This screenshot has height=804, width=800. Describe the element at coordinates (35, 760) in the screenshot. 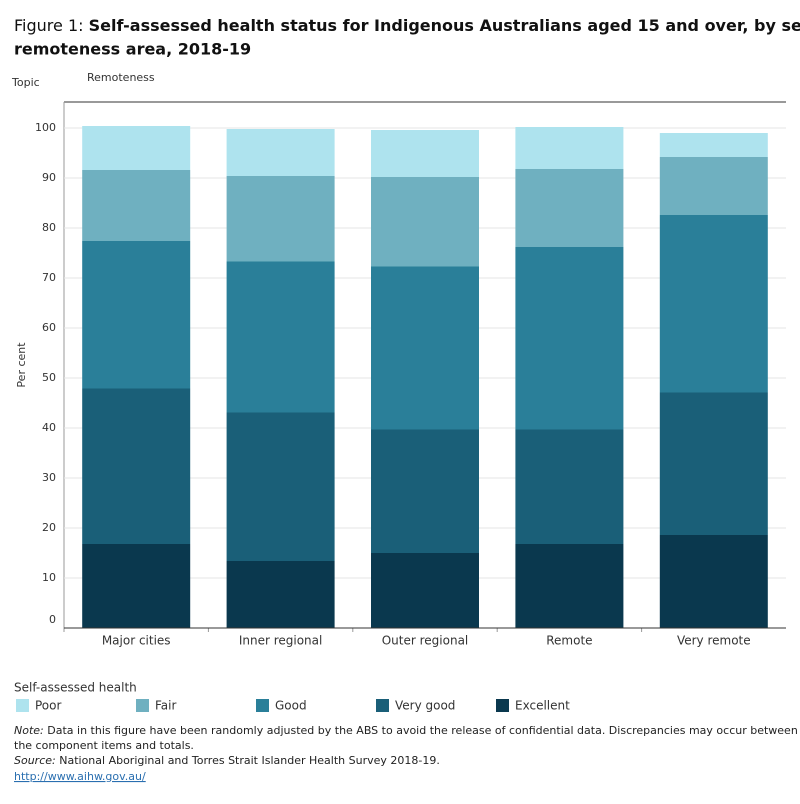

I see `source-label: Source:` at that location.